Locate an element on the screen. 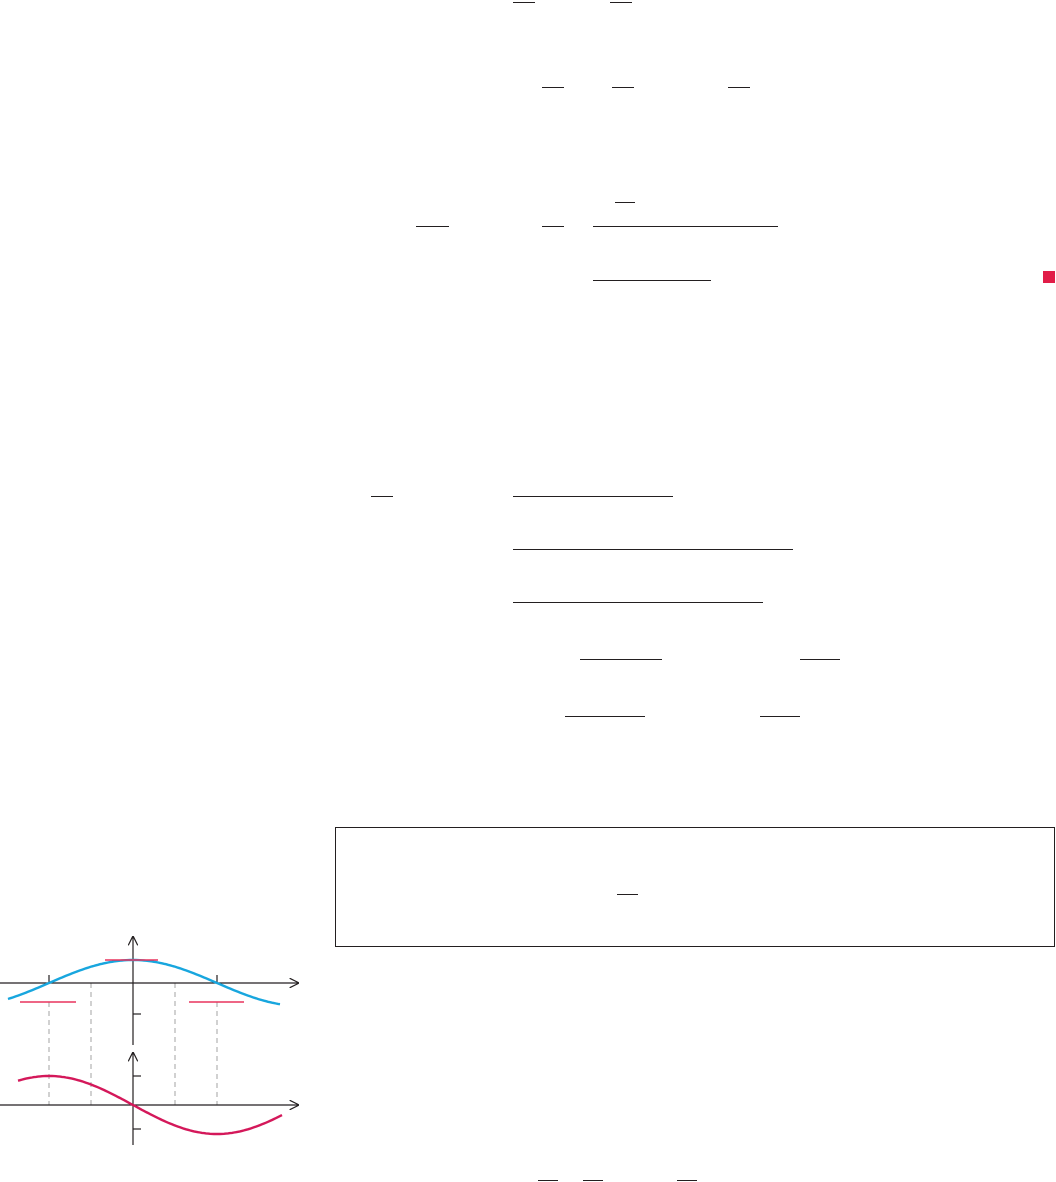 Image resolution: width=1056 pixels, height=1182 pixels. formula-box is located at coordinates (695, 887).